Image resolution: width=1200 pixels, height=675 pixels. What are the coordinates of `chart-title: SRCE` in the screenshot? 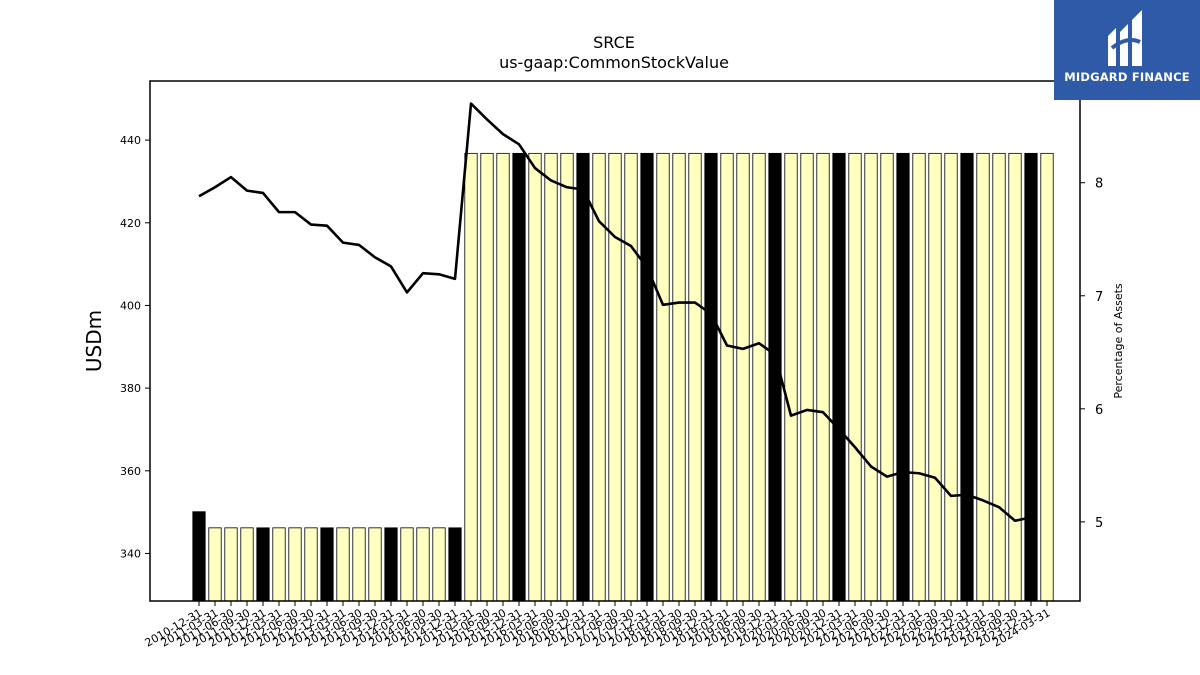 It's located at (614, 42).